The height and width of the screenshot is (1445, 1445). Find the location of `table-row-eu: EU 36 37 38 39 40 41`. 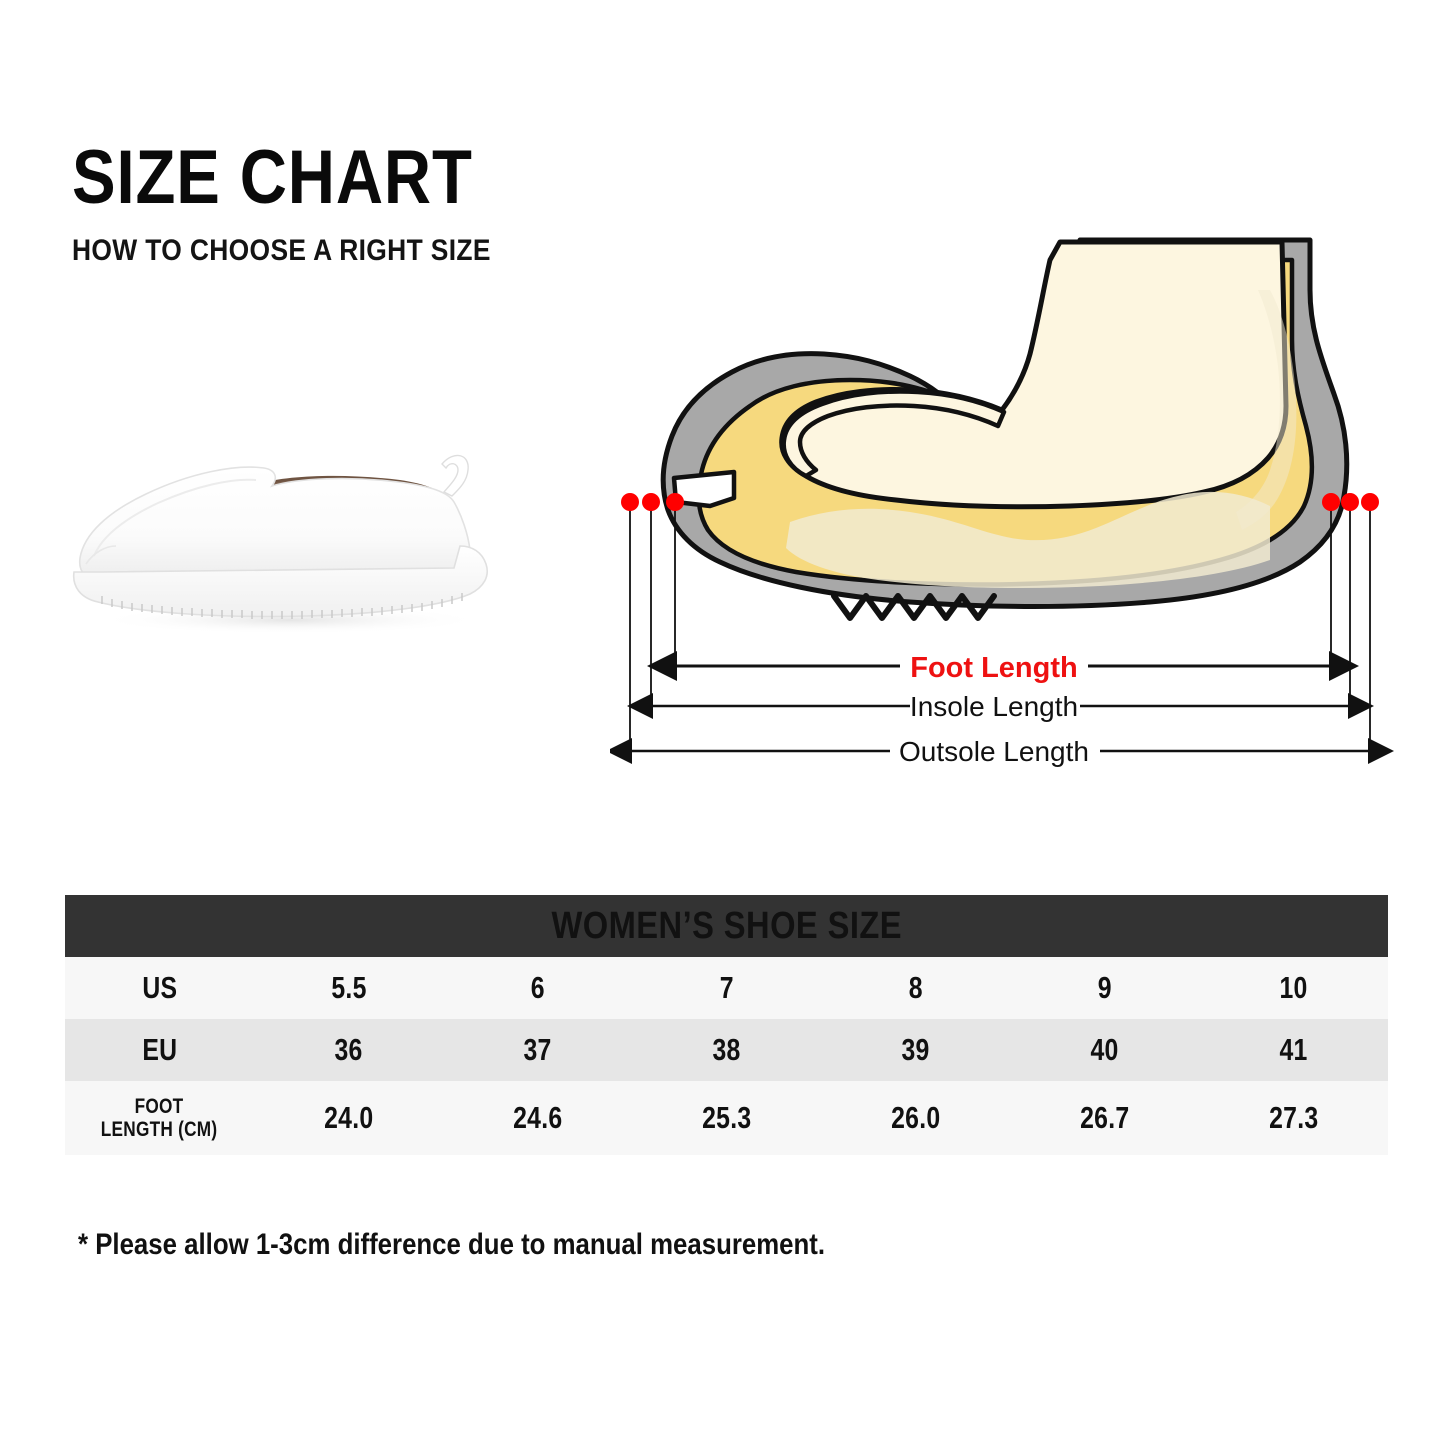

table-row-eu: EU 36 37 38 39 40 41 is located at coordinates (726, 1050).